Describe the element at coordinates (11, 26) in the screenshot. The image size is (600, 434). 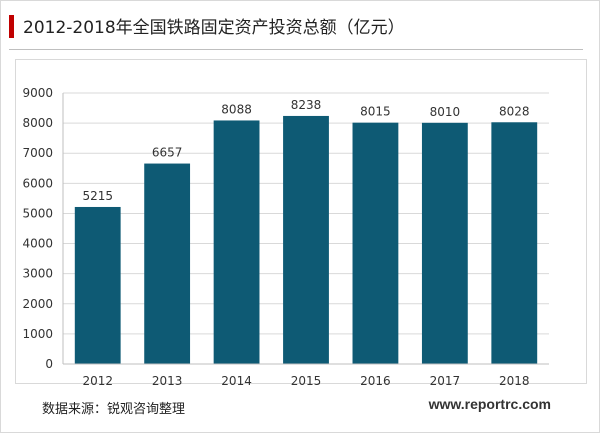
I see `title-accent-bar` at that location.